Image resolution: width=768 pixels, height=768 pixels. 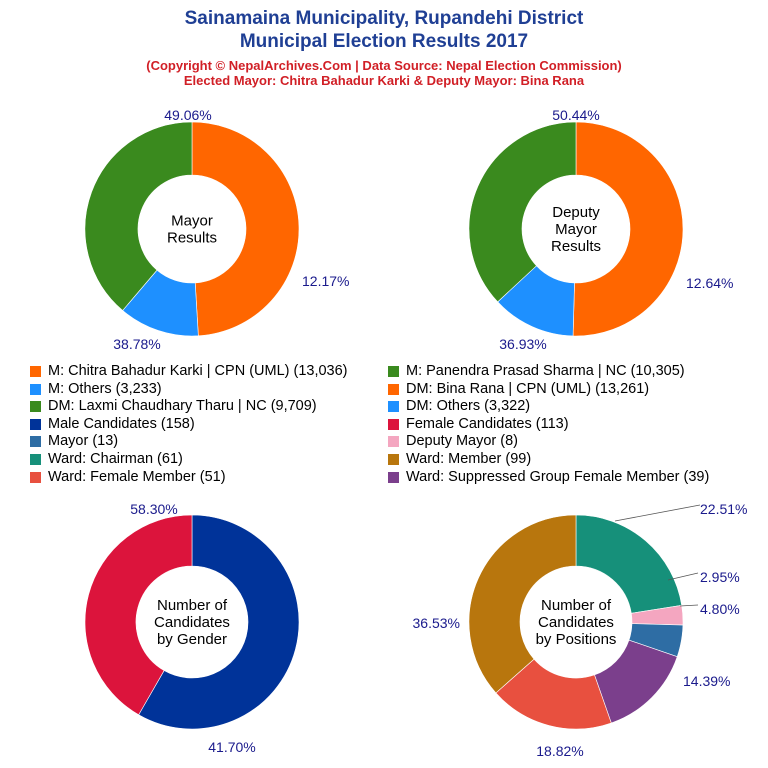 What do you see at coordinates (709, 283) in the screenshot?
I see `slice-percent-label: 12.64%` at bounding box center [709, 283].